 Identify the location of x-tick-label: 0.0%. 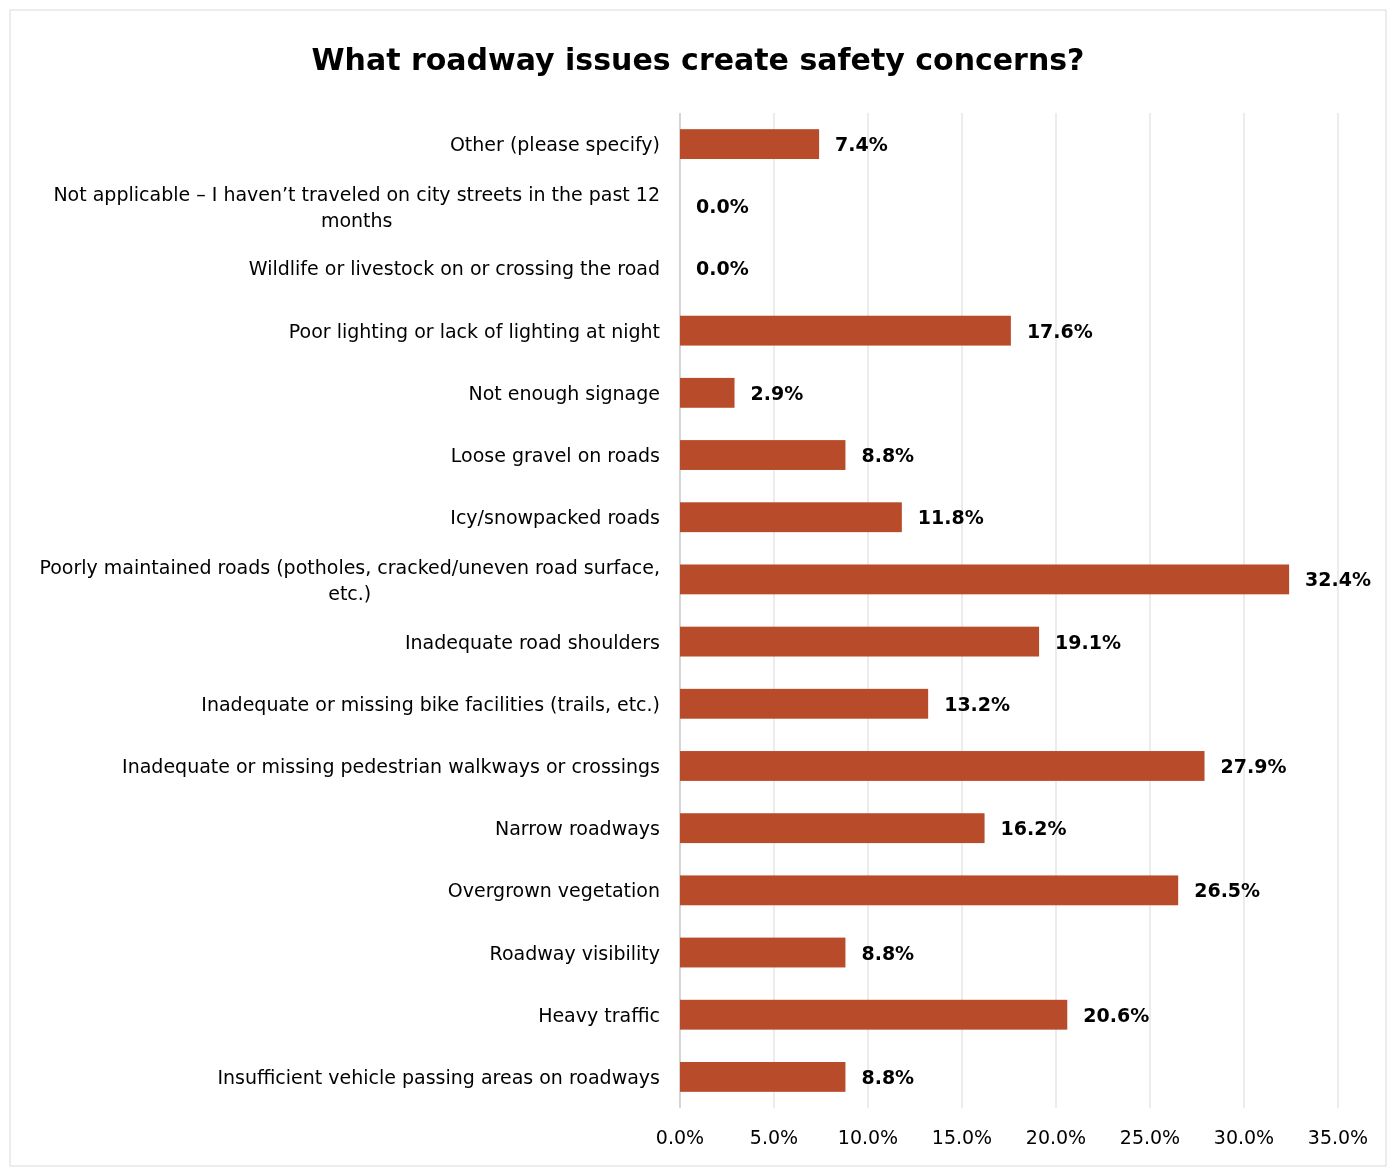
(680, 1137).